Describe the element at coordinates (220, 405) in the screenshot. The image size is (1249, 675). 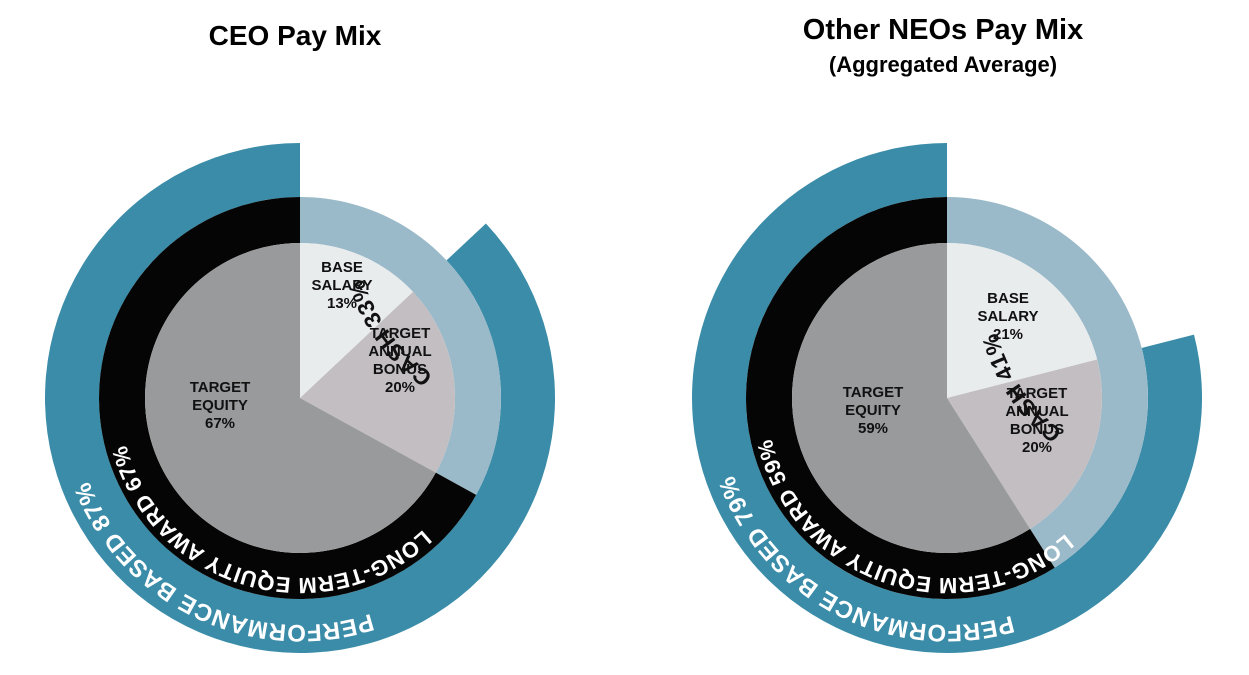
I see `slice-label-target-equity: TARGET EQUITY 67%` at that location.